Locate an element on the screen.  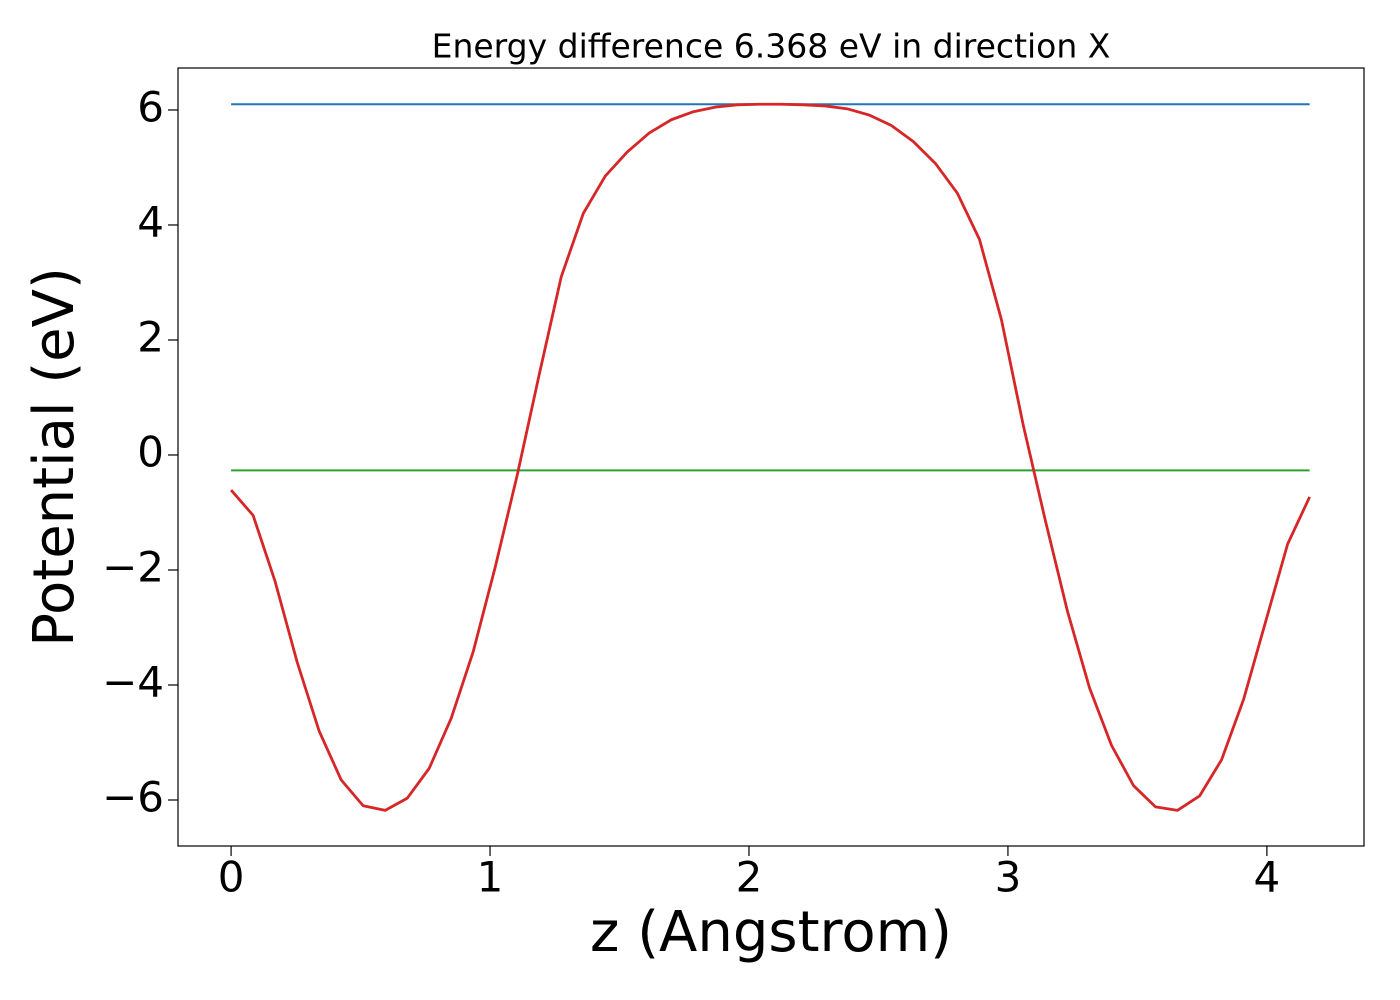
x-tick-label: 1 is located at coordinates (490, 877).